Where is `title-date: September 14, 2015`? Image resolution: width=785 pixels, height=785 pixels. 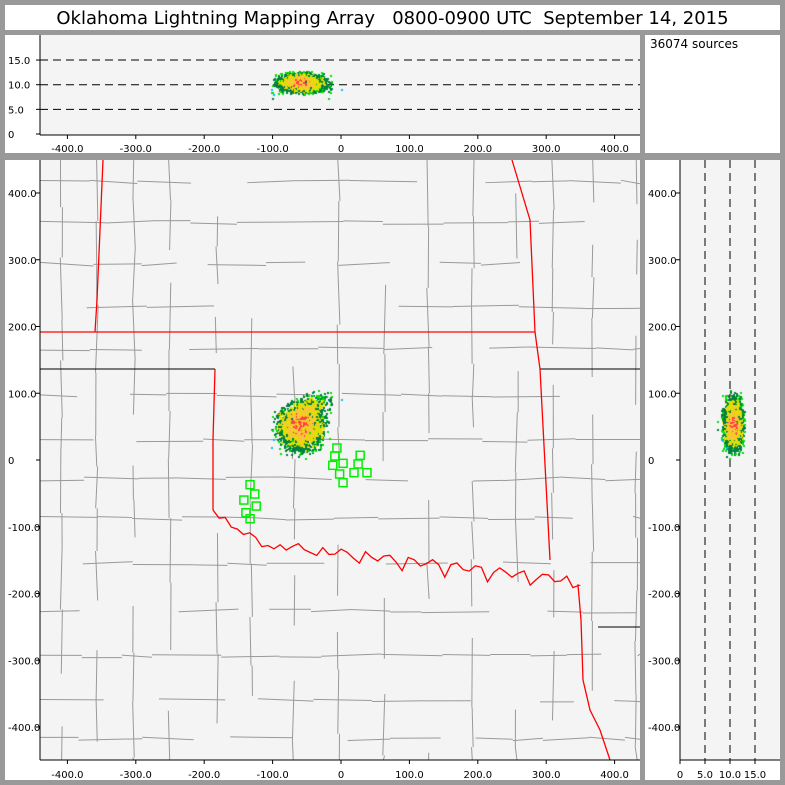
title-date: September 14, 2015 is located at coordinates (636, 18).